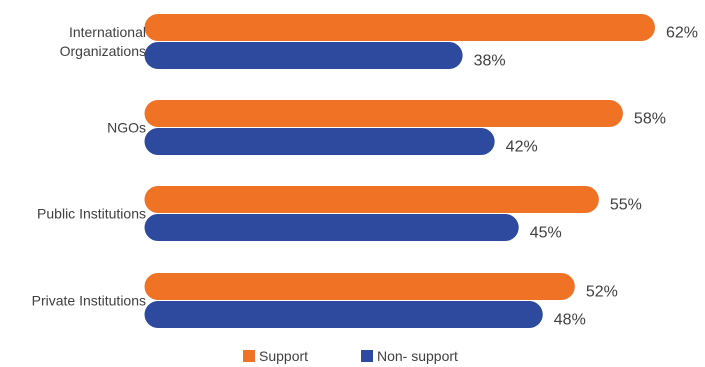 The width and height of the screenshot is (705, 367). What do you see at coordinates (126, 128) in the screenshot?
I see `category-label: NGOs` at bounding box center [126, 128].